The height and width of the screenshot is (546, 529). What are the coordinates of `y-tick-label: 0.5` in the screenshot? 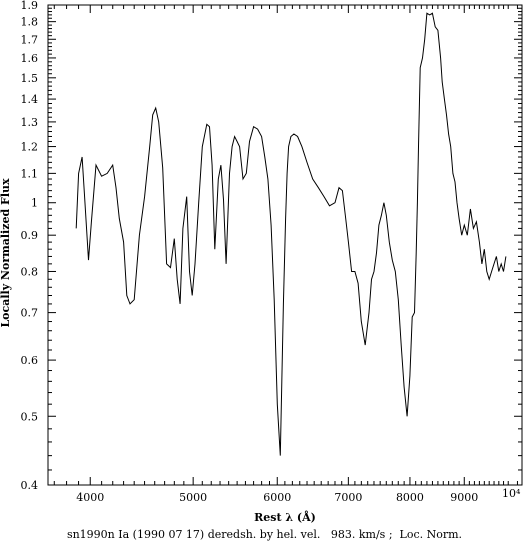 It's located at (30, 416).